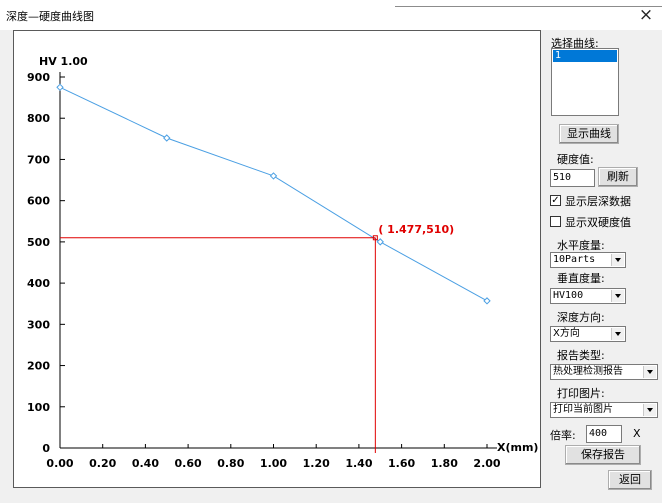 The height and width of the screenshot is (503, 662). I want to click on y-tick-label: 200, so click(38, 366).